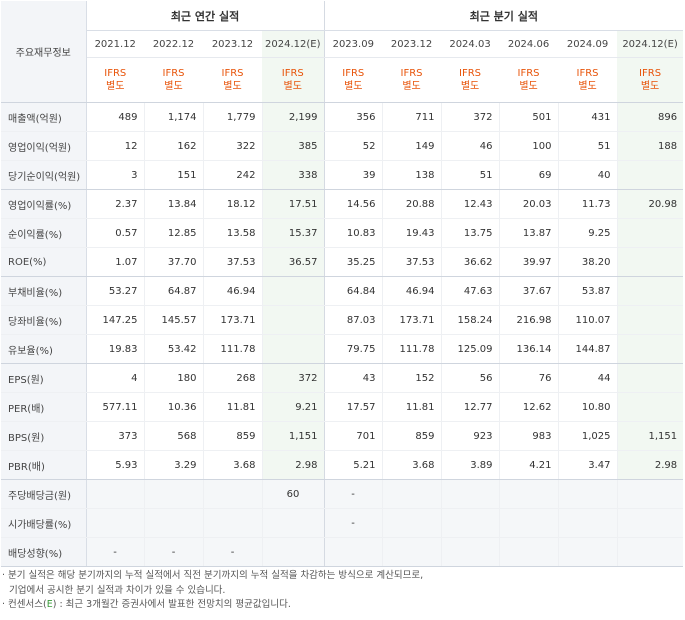  Describe the element at coordinates (528, 204) in the screenshot. I see `table-cell: 20.03` at that location.